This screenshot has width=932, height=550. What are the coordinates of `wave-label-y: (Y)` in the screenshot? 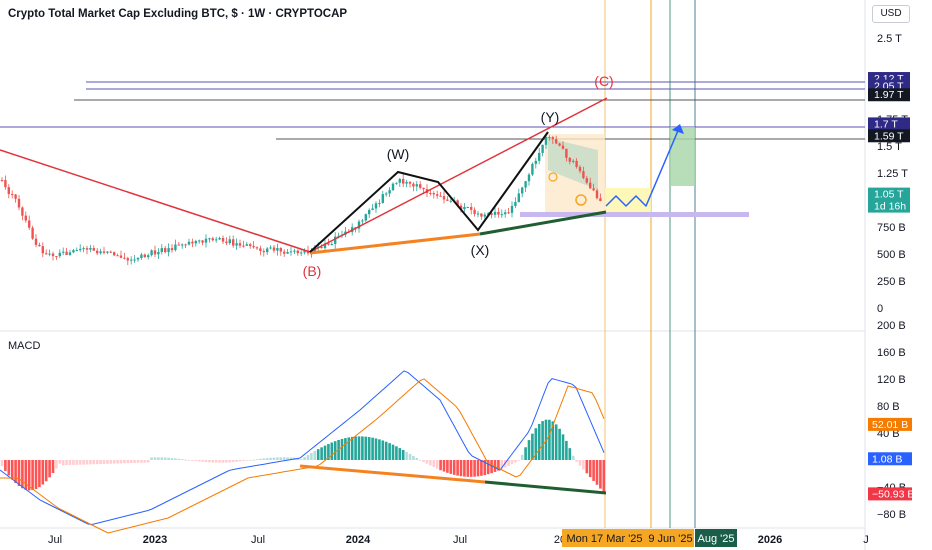 It's located at (550, 117).